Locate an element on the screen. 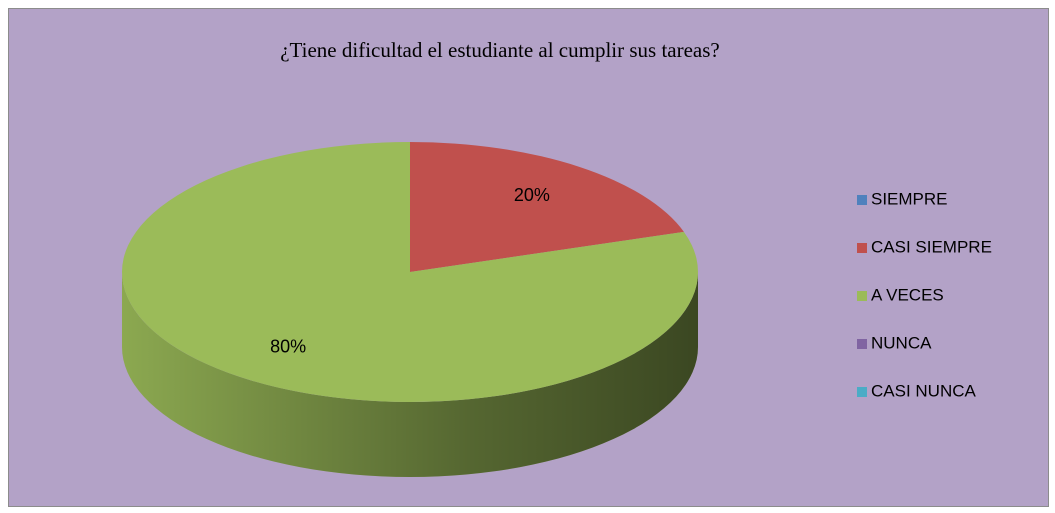  legend-label: NUNCA is located at coordinates (901, 342).